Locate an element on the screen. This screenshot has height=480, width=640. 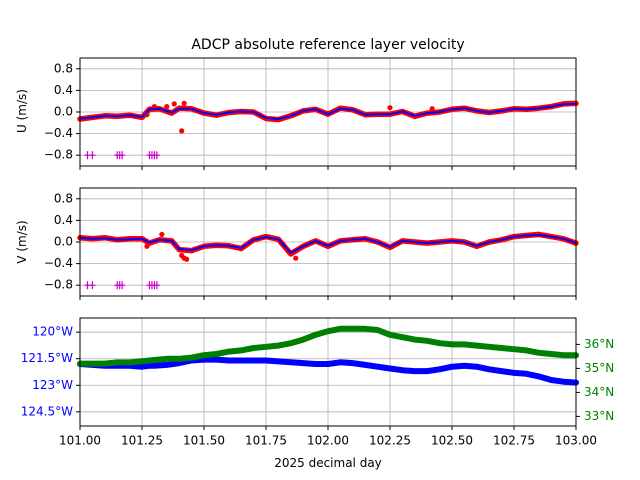
figure-title: ADCP absolute reference layer velocity is located at coordinates (327, 45).